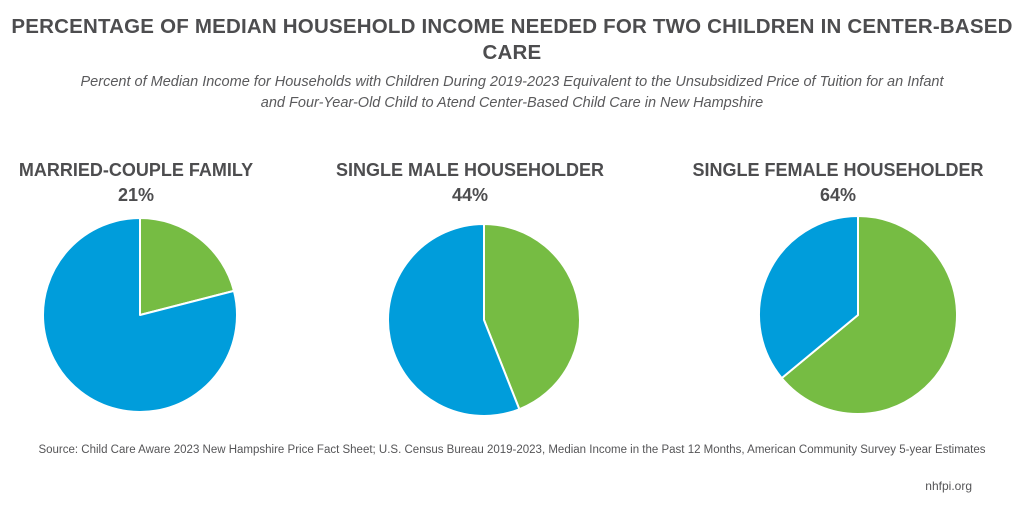 This screenshot has height=505, width=1024. I want to click on pie-value-label: 44%, so click(470, 195).